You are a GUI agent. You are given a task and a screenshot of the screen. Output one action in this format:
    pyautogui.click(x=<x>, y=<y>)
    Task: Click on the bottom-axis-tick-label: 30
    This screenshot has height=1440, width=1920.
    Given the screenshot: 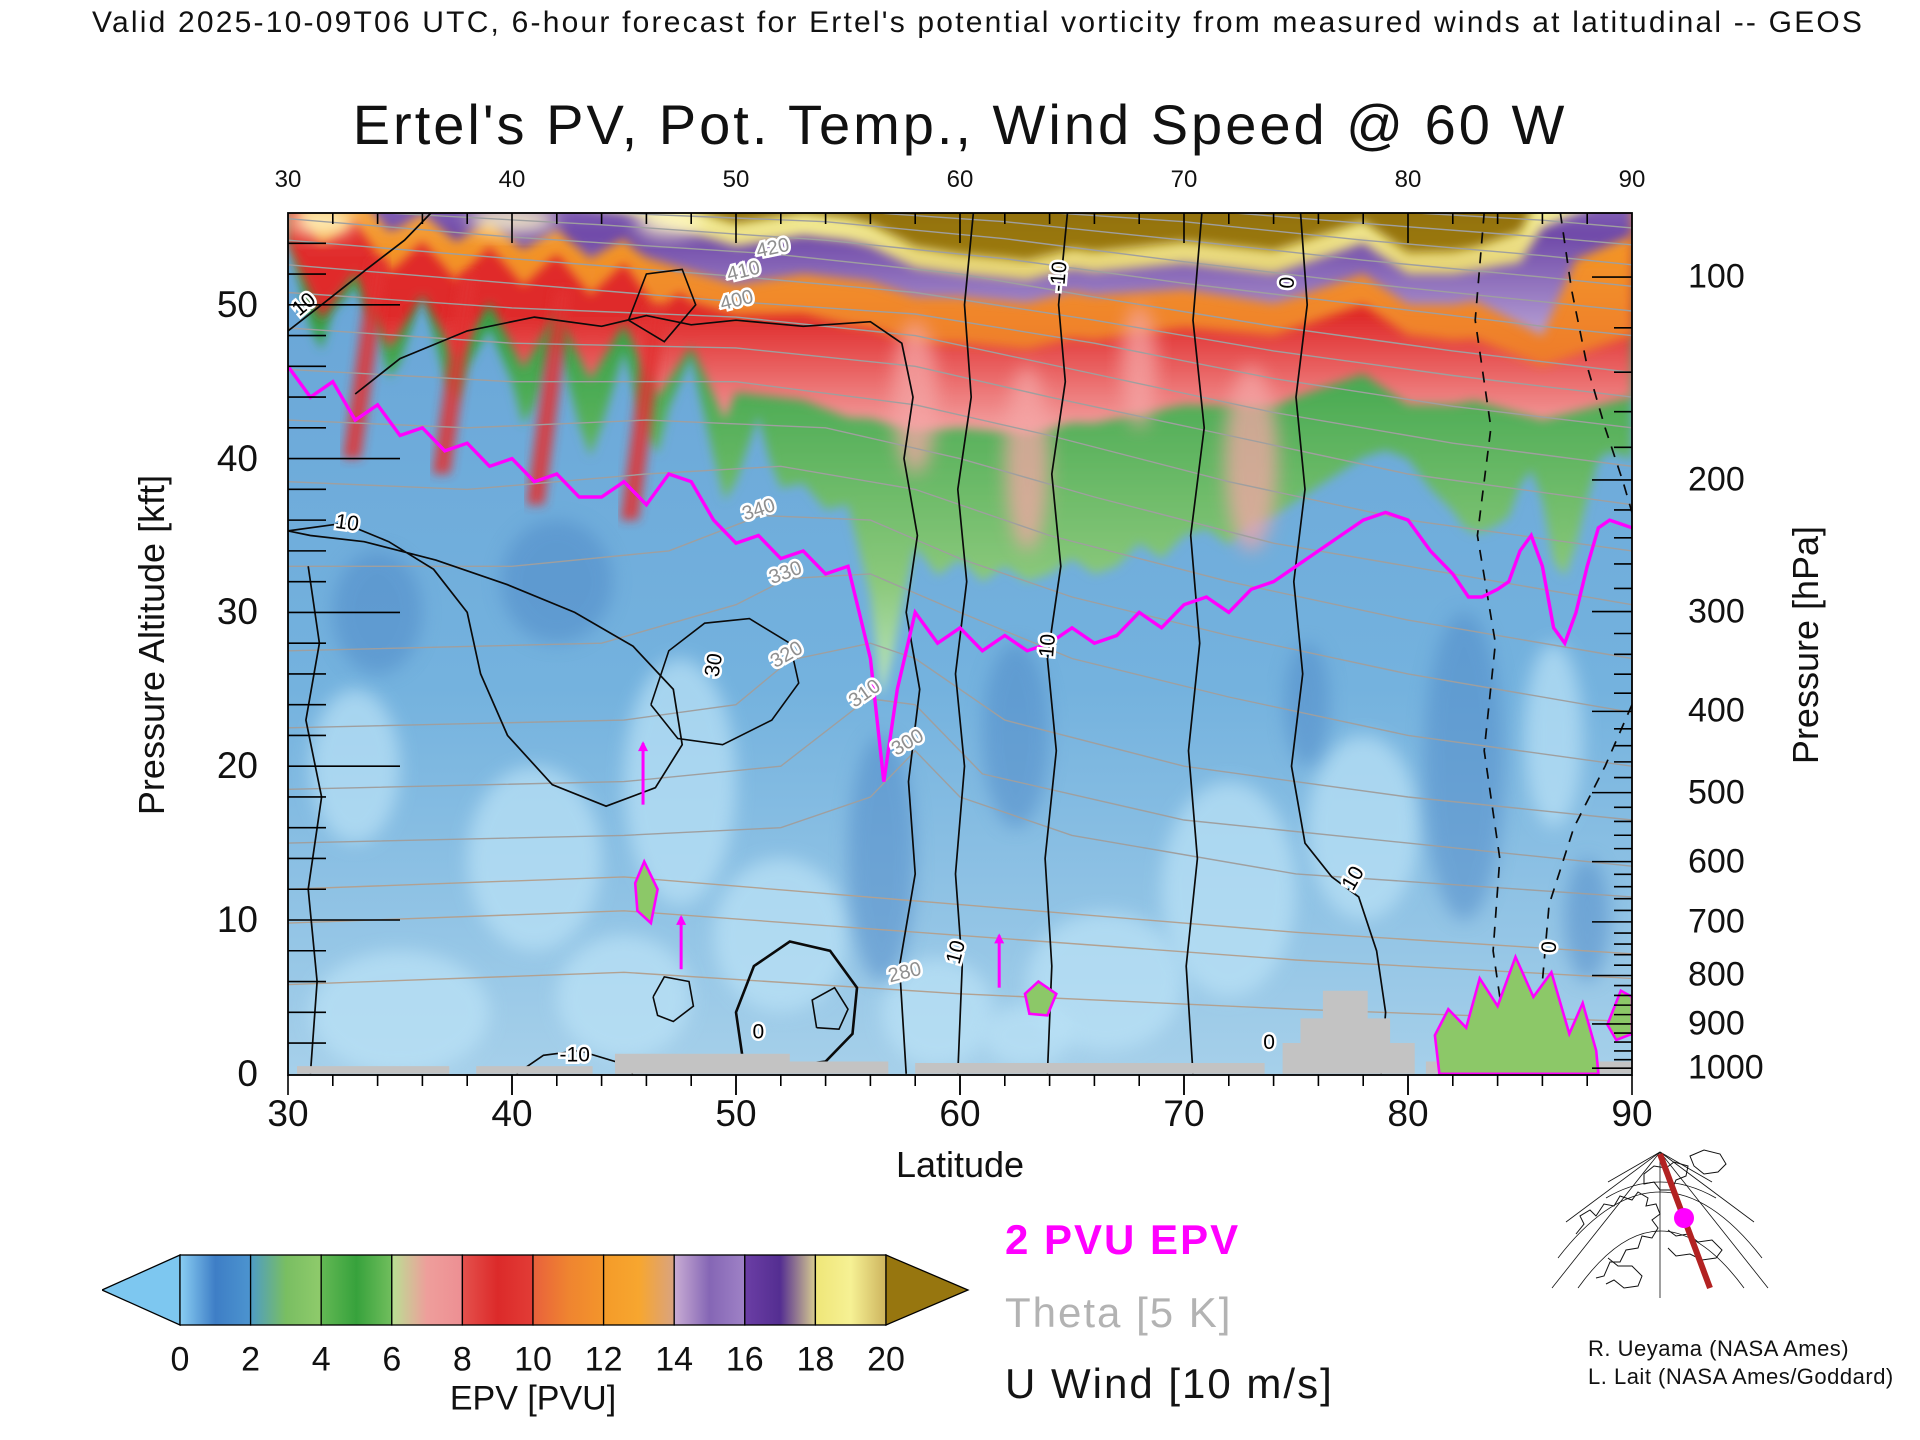 What is the action you would take?
    pyautogui.click(x=288, y=1113)
    